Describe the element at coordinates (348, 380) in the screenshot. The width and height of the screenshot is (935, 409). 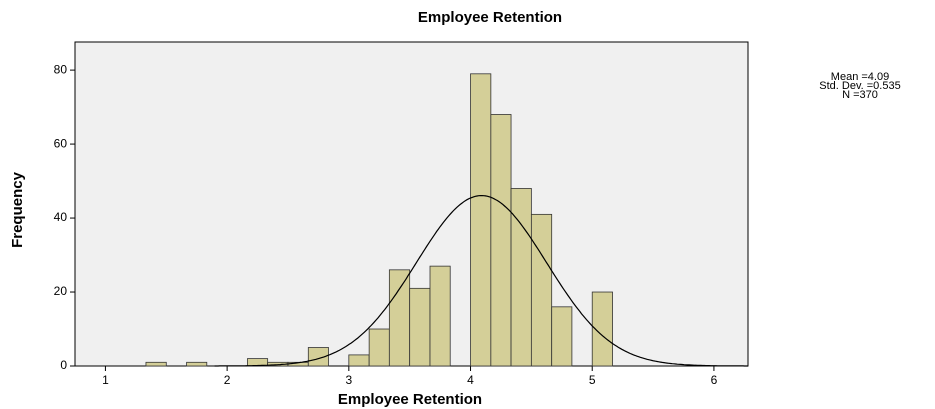
I see `x-tick-label: 3` at that location.